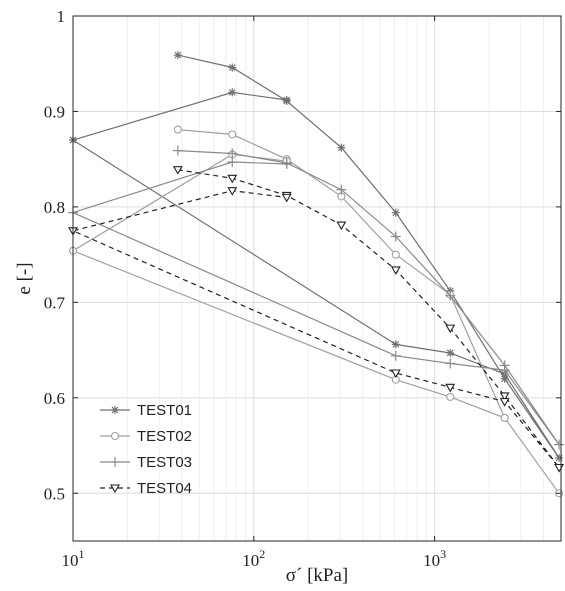  Describe the element at coordinates (54, 111) in the screenshot. I see `y-tick-label: 0.9` at that location.